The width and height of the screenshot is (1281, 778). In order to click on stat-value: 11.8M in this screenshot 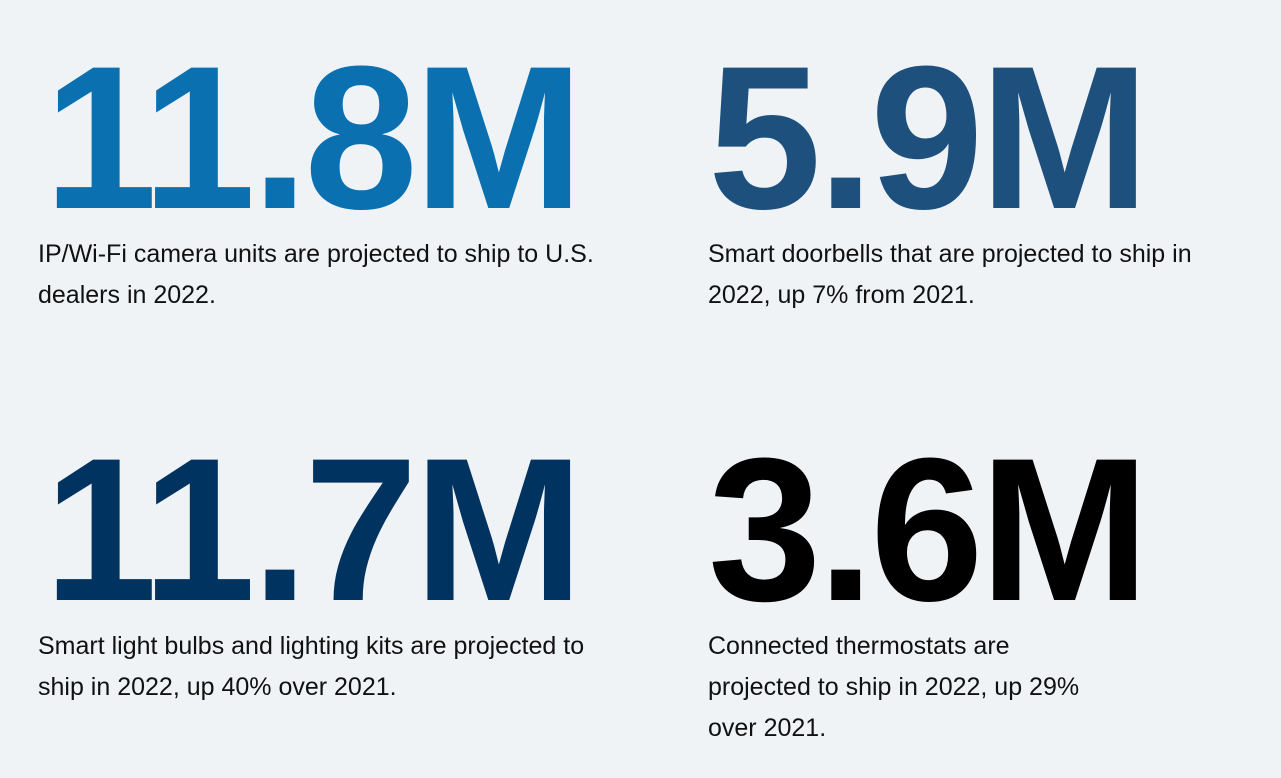, I will do `click(314, 138)`.